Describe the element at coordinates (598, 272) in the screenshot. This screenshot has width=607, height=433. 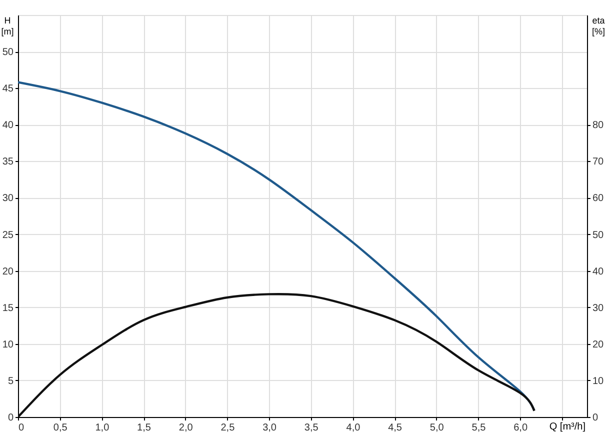
I see `y2-tick-label: 40` at that location.